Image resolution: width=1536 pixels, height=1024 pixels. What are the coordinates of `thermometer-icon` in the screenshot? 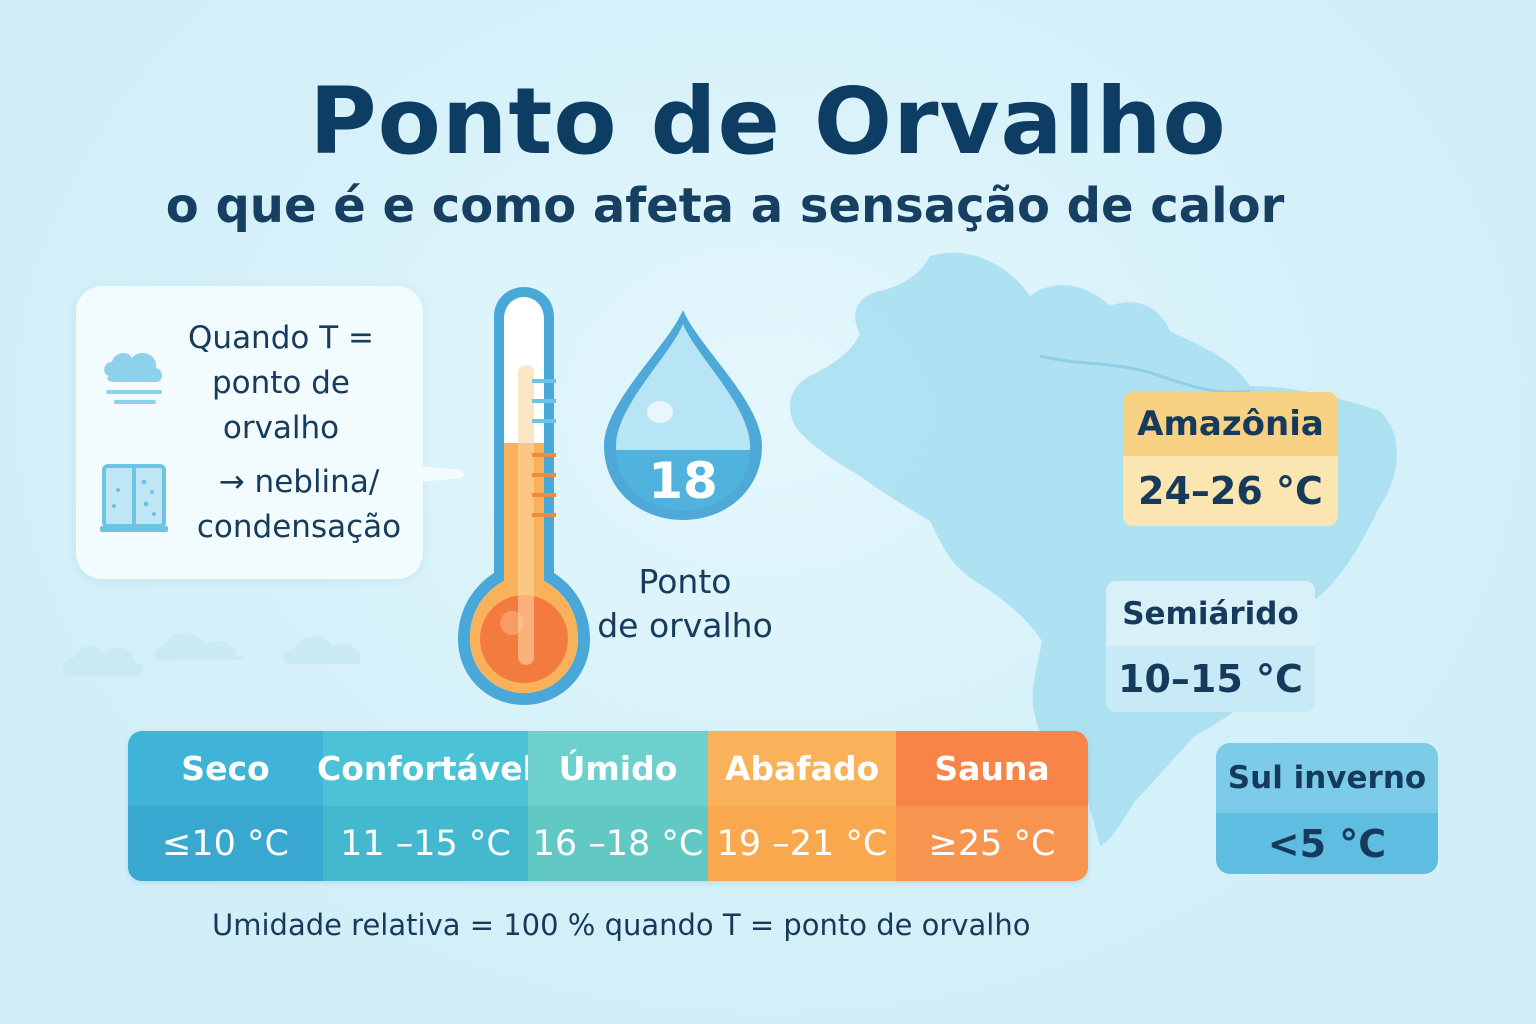 It's located at (524, 496).